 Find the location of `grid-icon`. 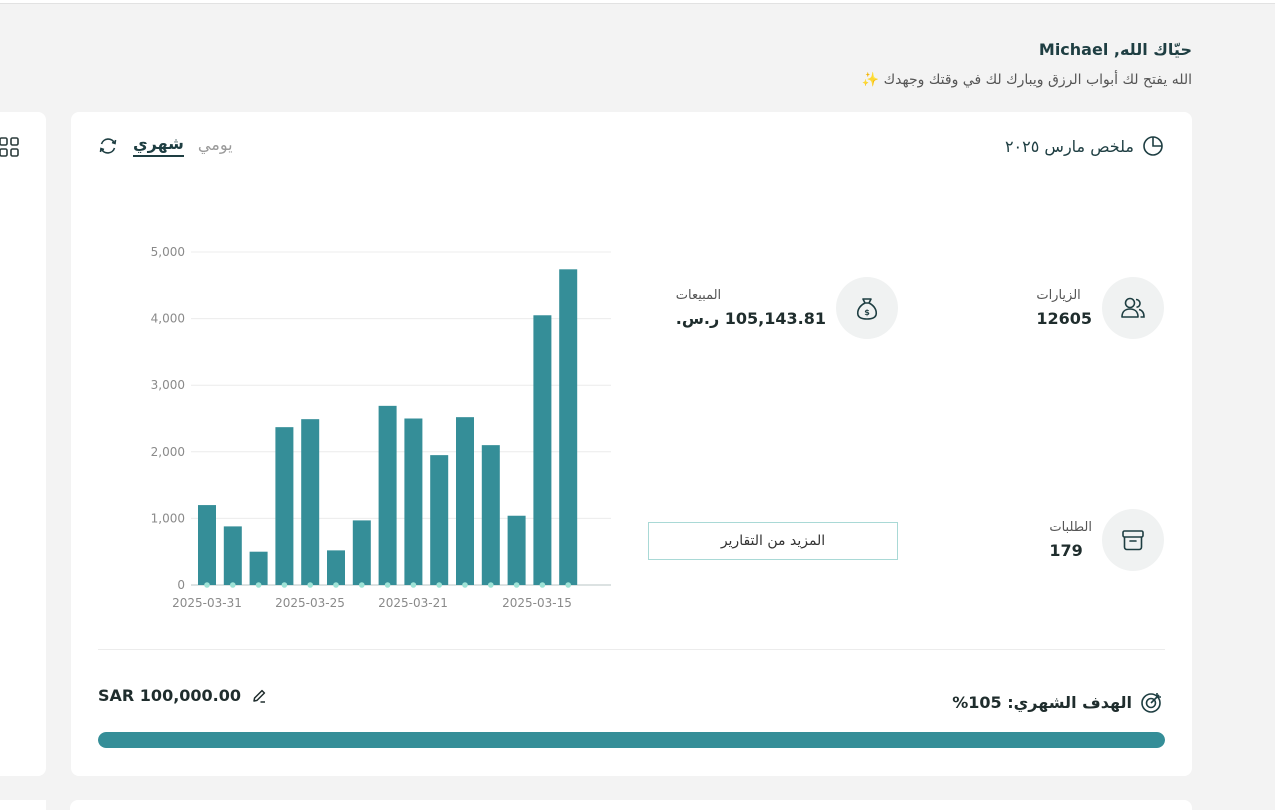

grid-icon is located at coordinates (10, 147).